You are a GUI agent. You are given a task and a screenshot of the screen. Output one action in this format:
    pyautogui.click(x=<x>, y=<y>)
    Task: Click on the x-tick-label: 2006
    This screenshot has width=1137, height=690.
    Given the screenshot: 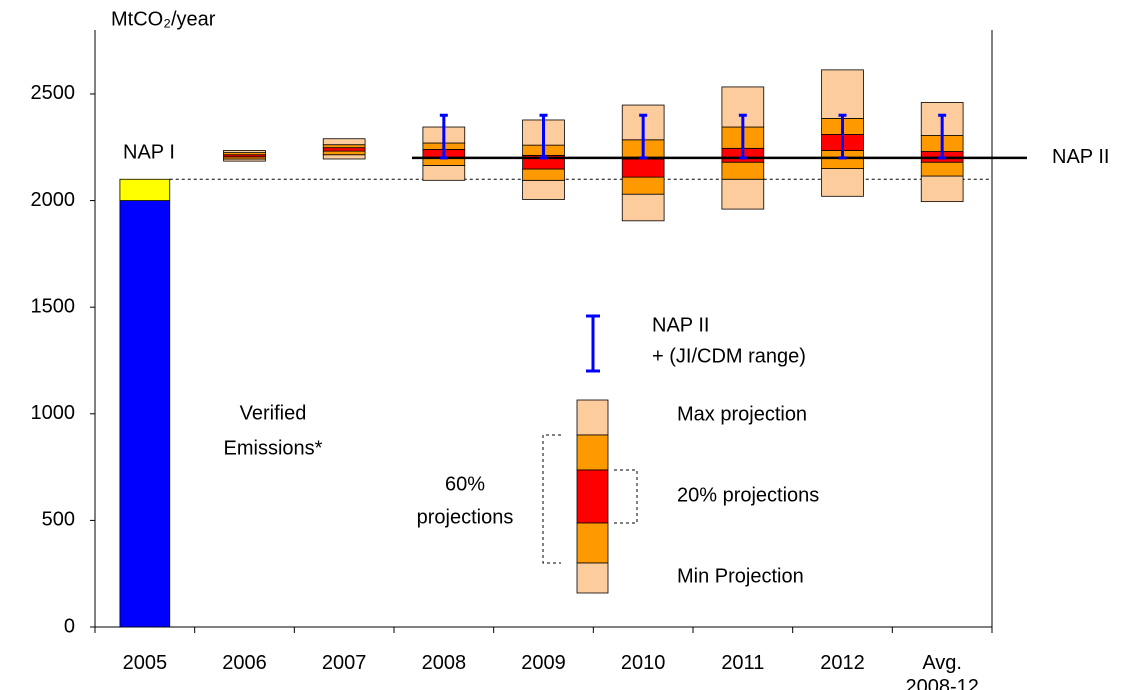 What is the action you would take?
    pyautogui.click(x=244, y=663)
    